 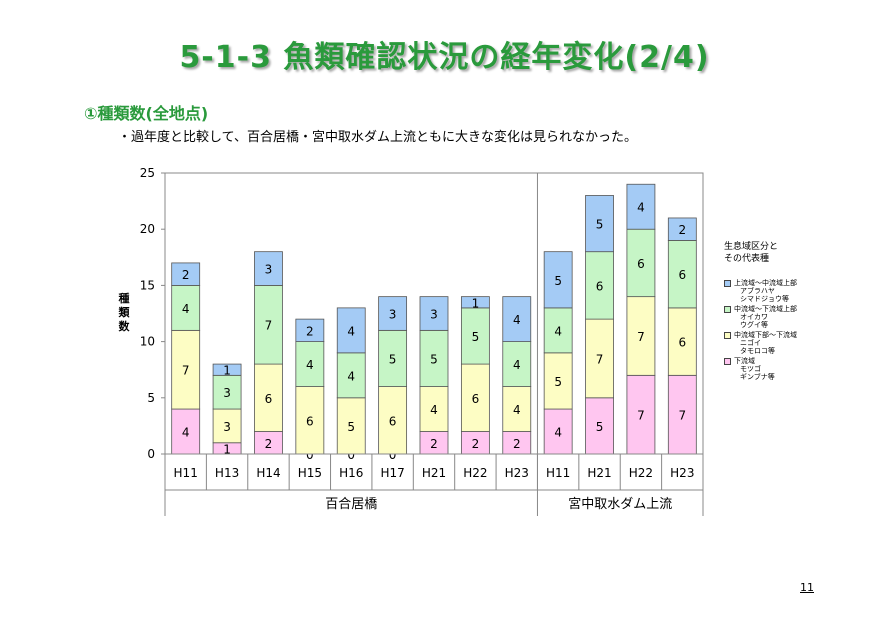 I want to click on legend-species: モツゴ, so click(x=750, y=369).